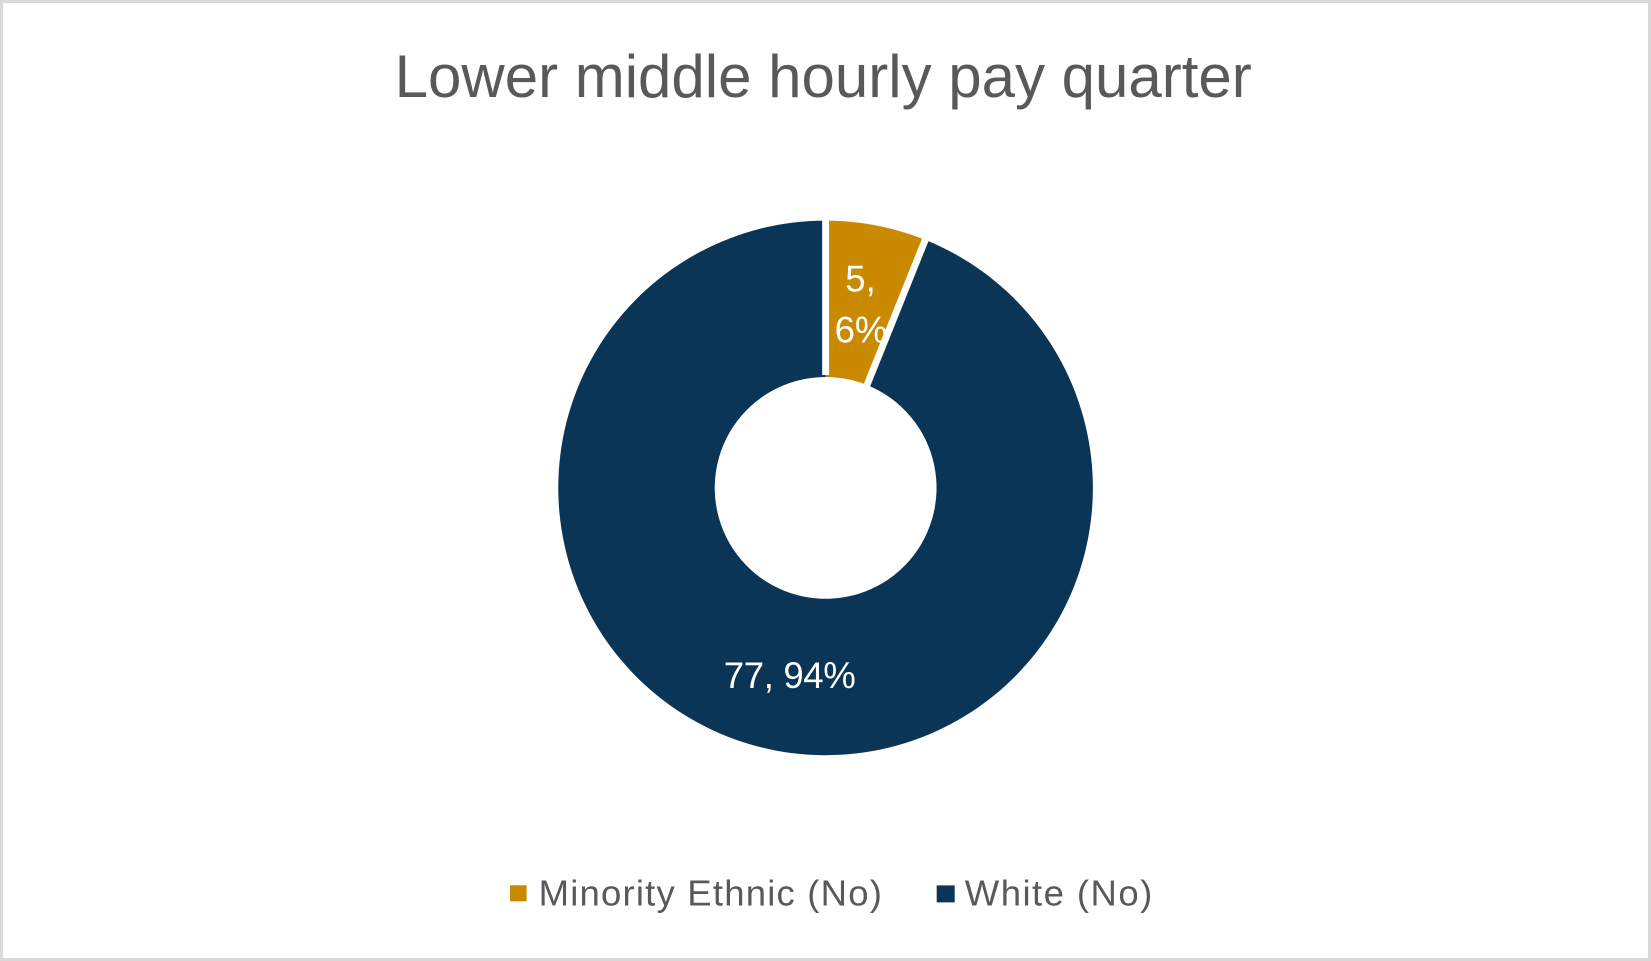 Image resolution: width=1651 pixels, height=961 pixels. I want to click on svg-text:Lower middle hourly pay quarte: Lower middle hourly pay quarter, so click(823, 76).